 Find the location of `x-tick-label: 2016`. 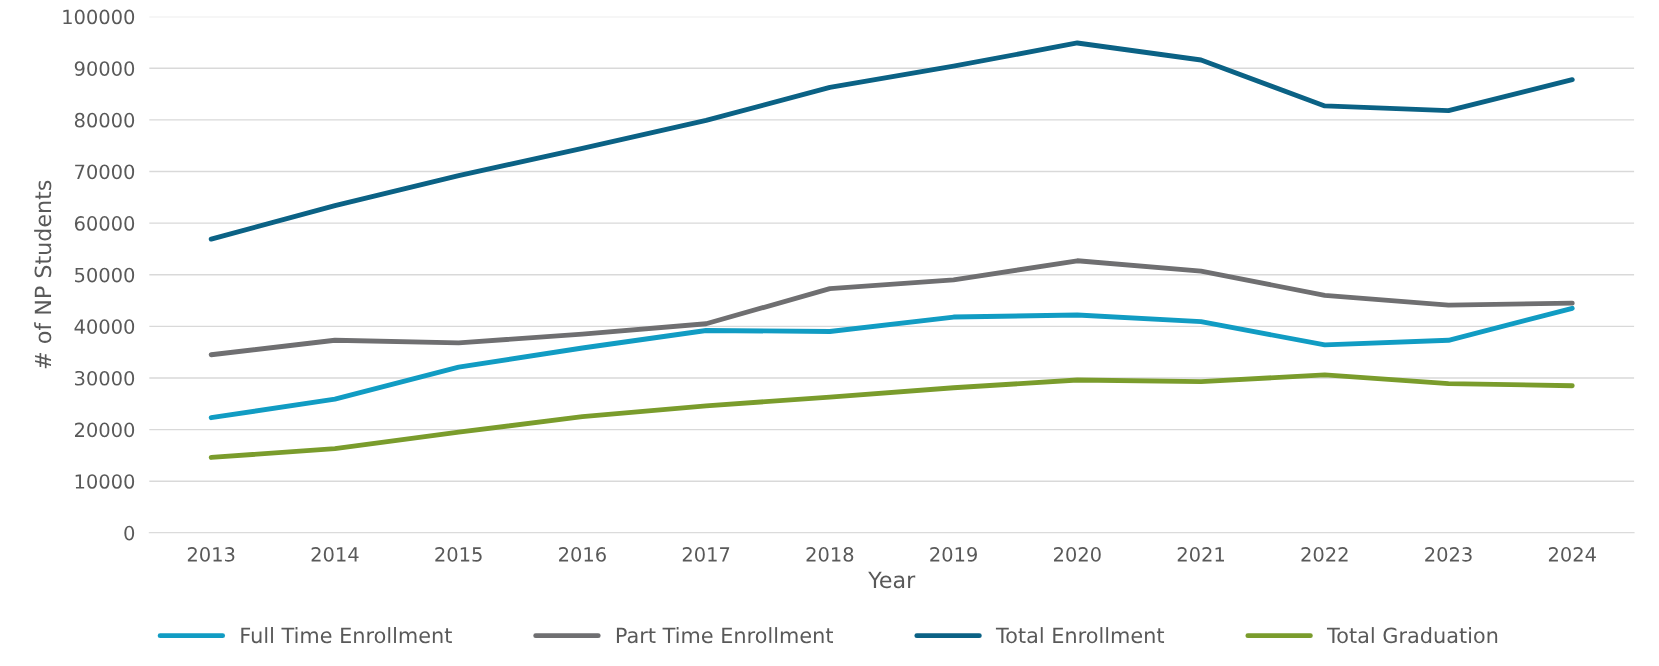

x-tick-label: 2016 is located at coordinates (582, 554).